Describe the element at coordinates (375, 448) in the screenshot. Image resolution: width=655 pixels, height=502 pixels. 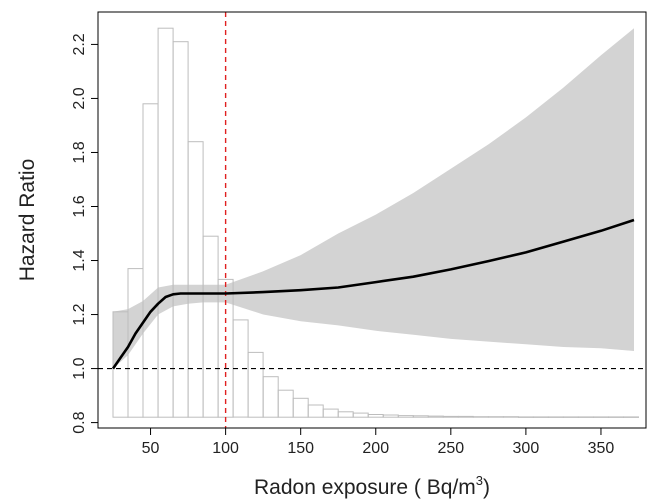
I see `x-tick-label: 200` at that location.